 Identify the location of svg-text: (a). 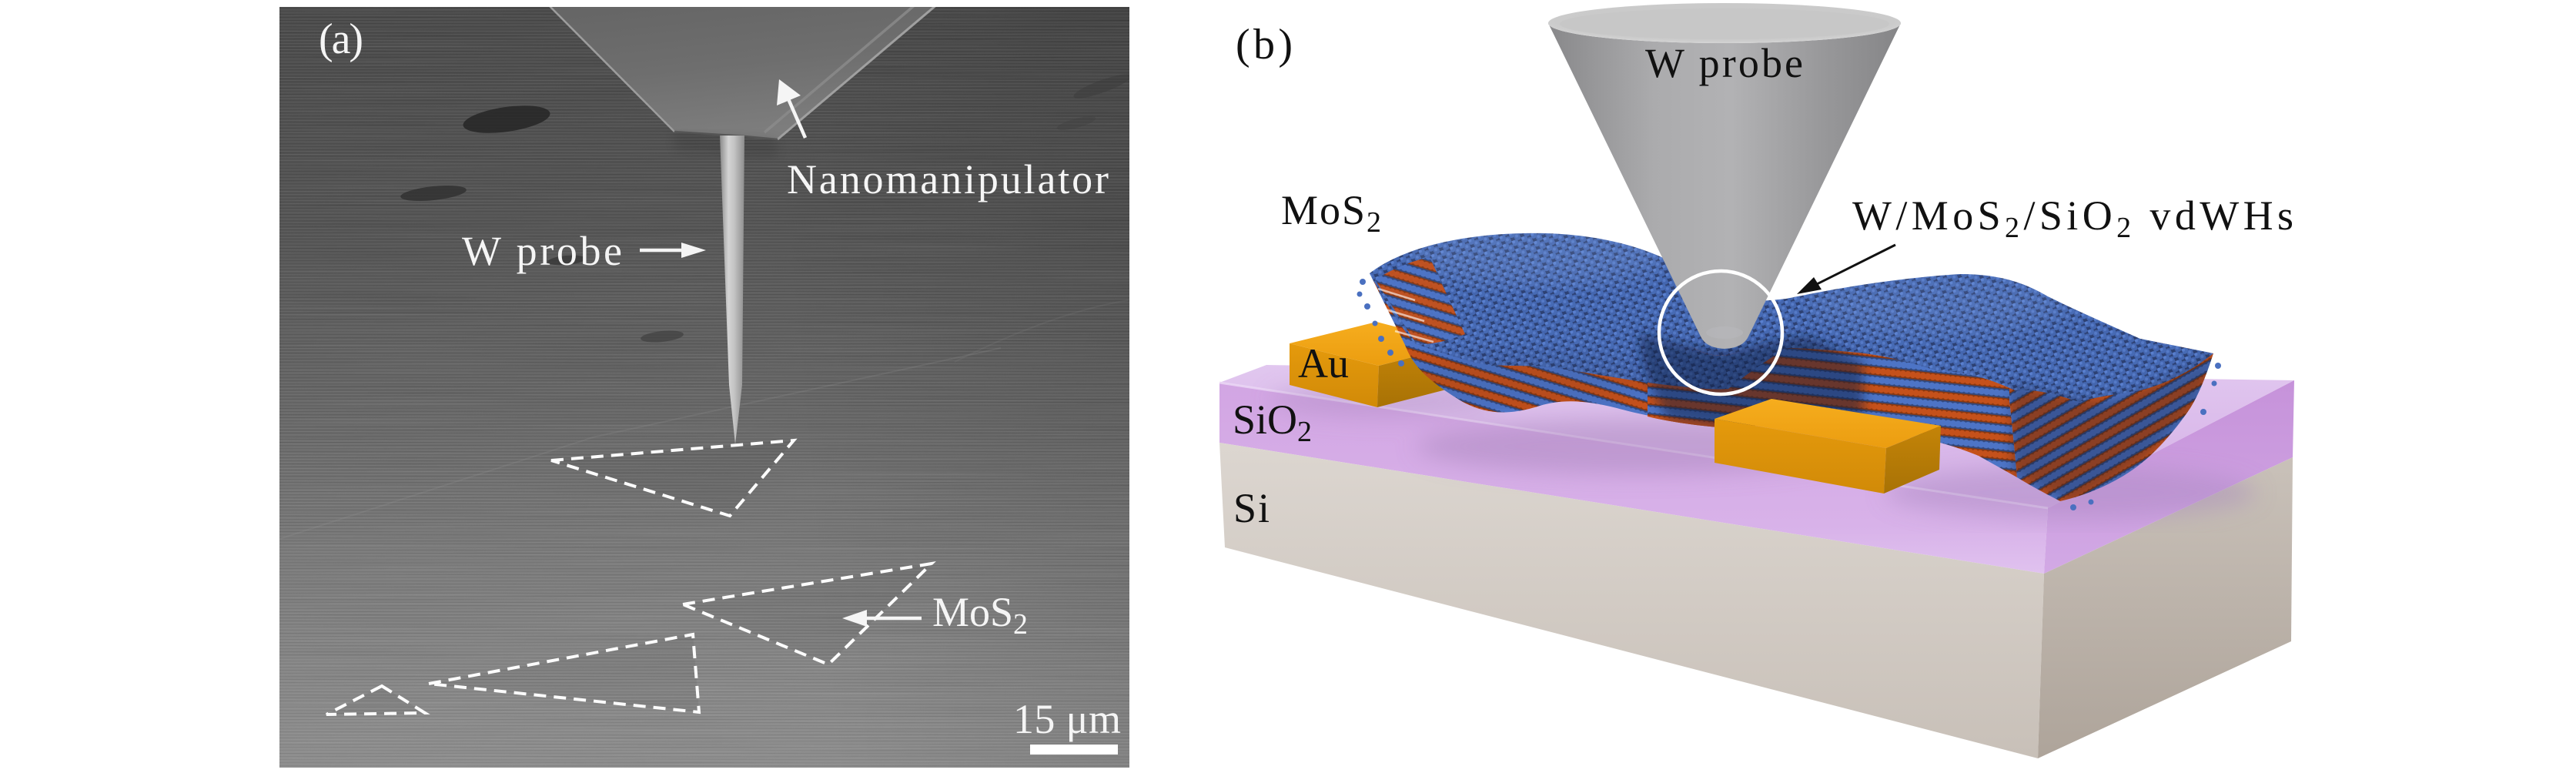
(341, 39).